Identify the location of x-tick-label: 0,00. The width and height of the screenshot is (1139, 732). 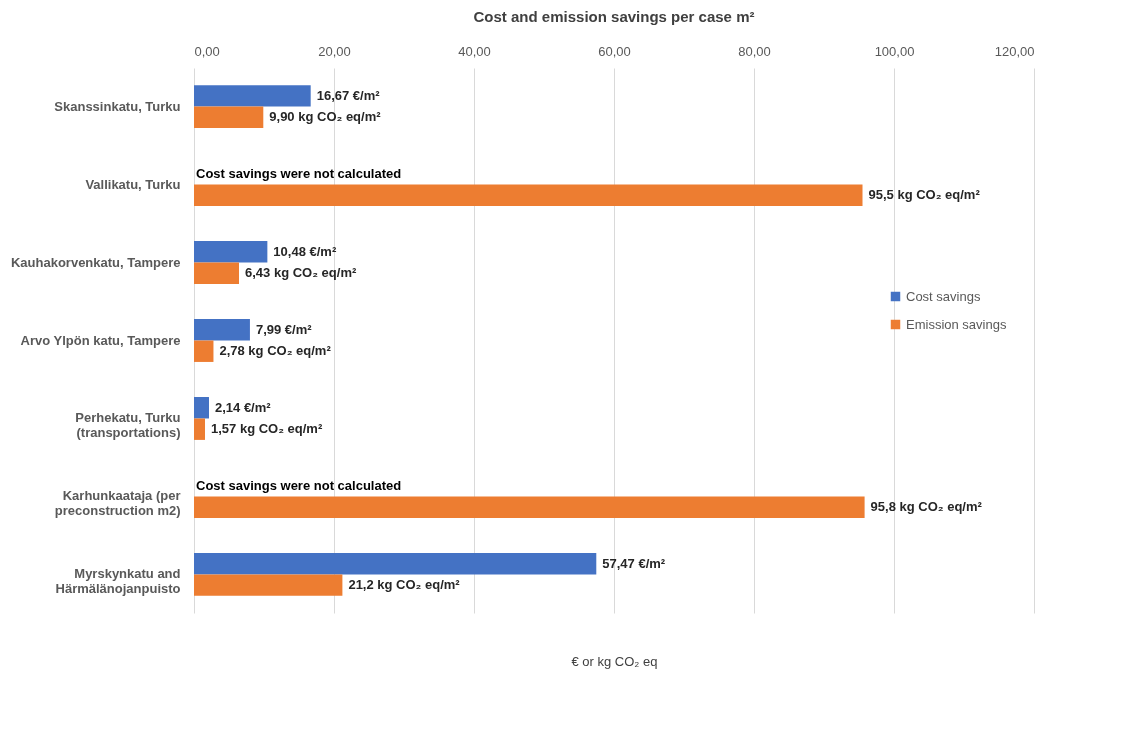
(207, 51).